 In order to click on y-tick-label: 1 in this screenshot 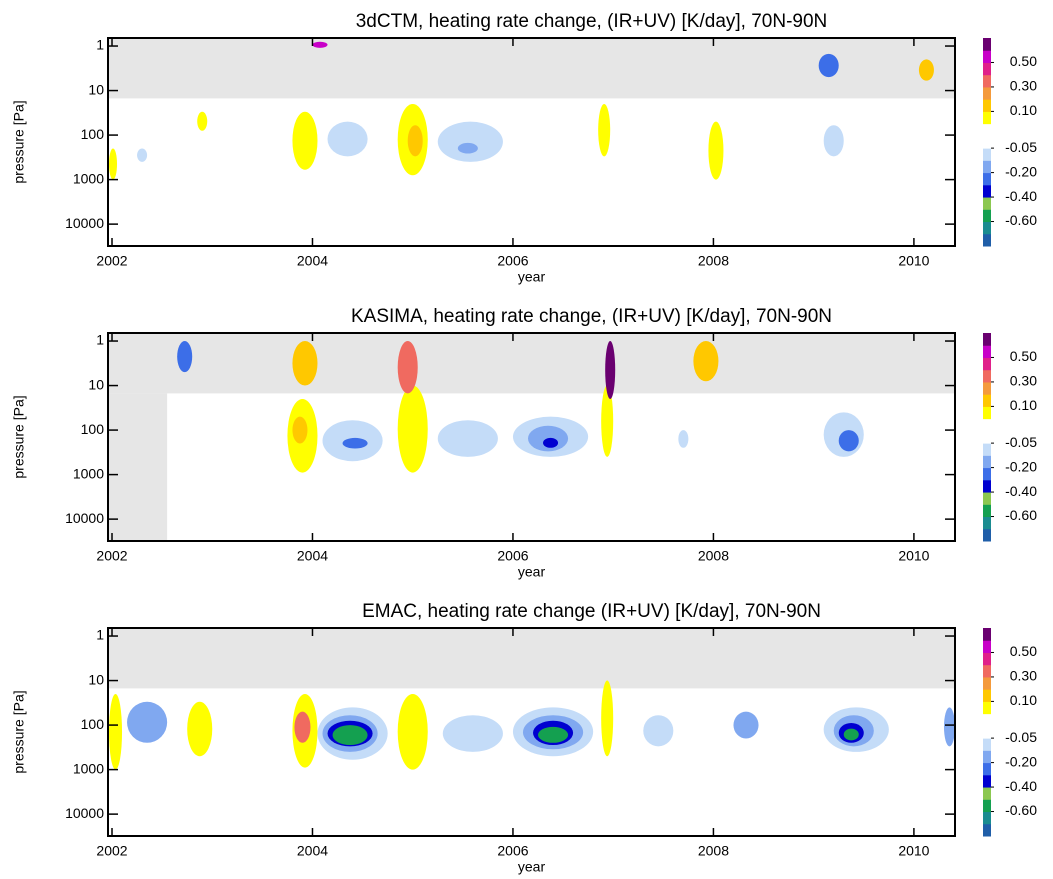, I will do `click(100, 45)`.